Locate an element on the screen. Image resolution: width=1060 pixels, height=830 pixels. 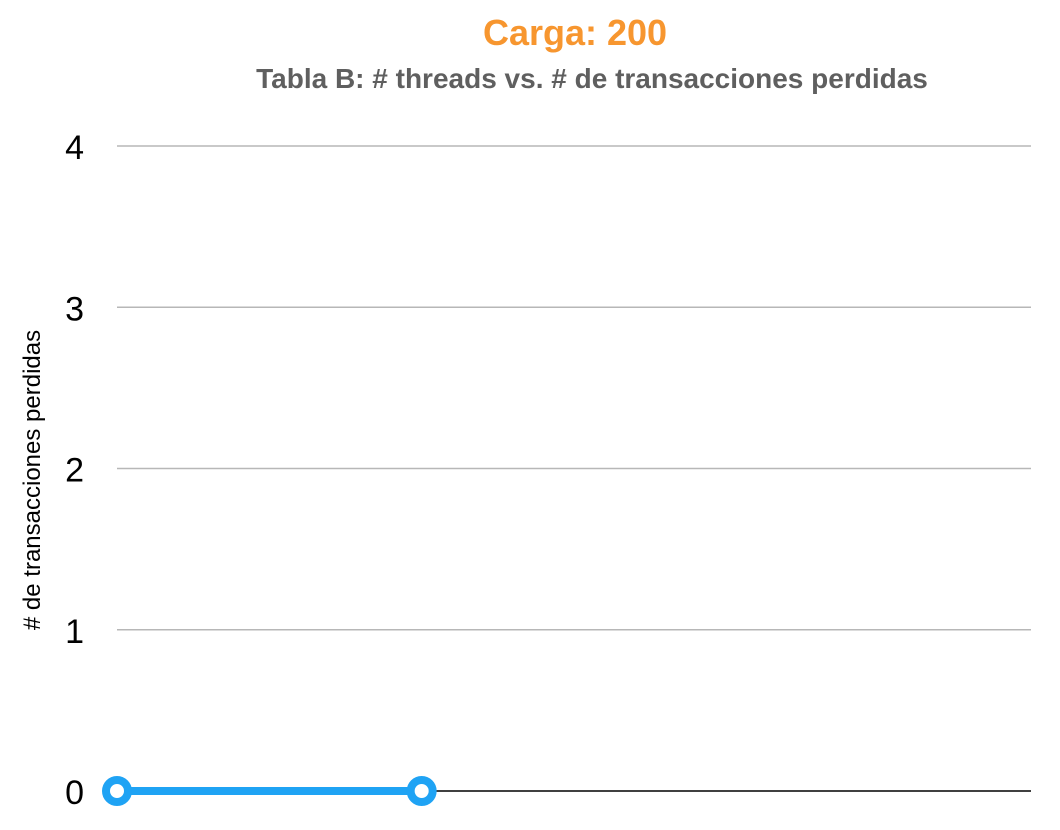
y-tick-label: 0 is located at coordinates (74, 793).